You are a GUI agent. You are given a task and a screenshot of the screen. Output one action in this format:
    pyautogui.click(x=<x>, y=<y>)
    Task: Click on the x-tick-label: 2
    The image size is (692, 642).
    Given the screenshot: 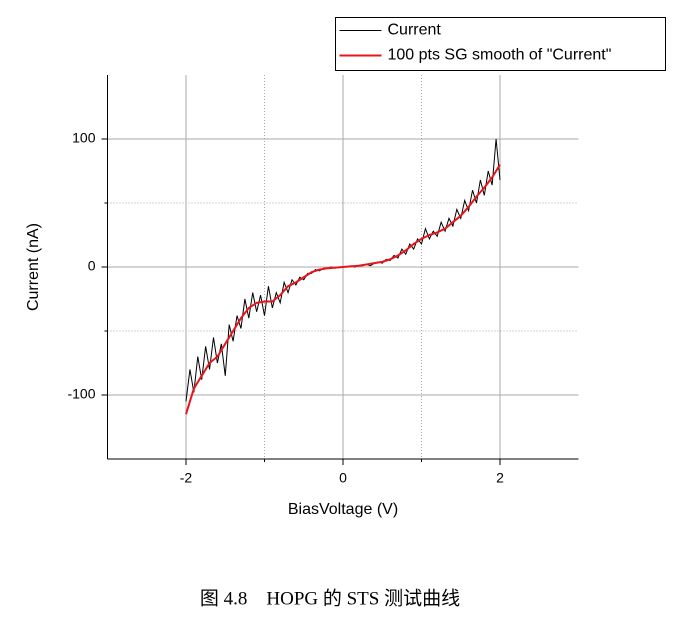 What is the action you would take?
    pyautogui.click(x=500, y=478)
    